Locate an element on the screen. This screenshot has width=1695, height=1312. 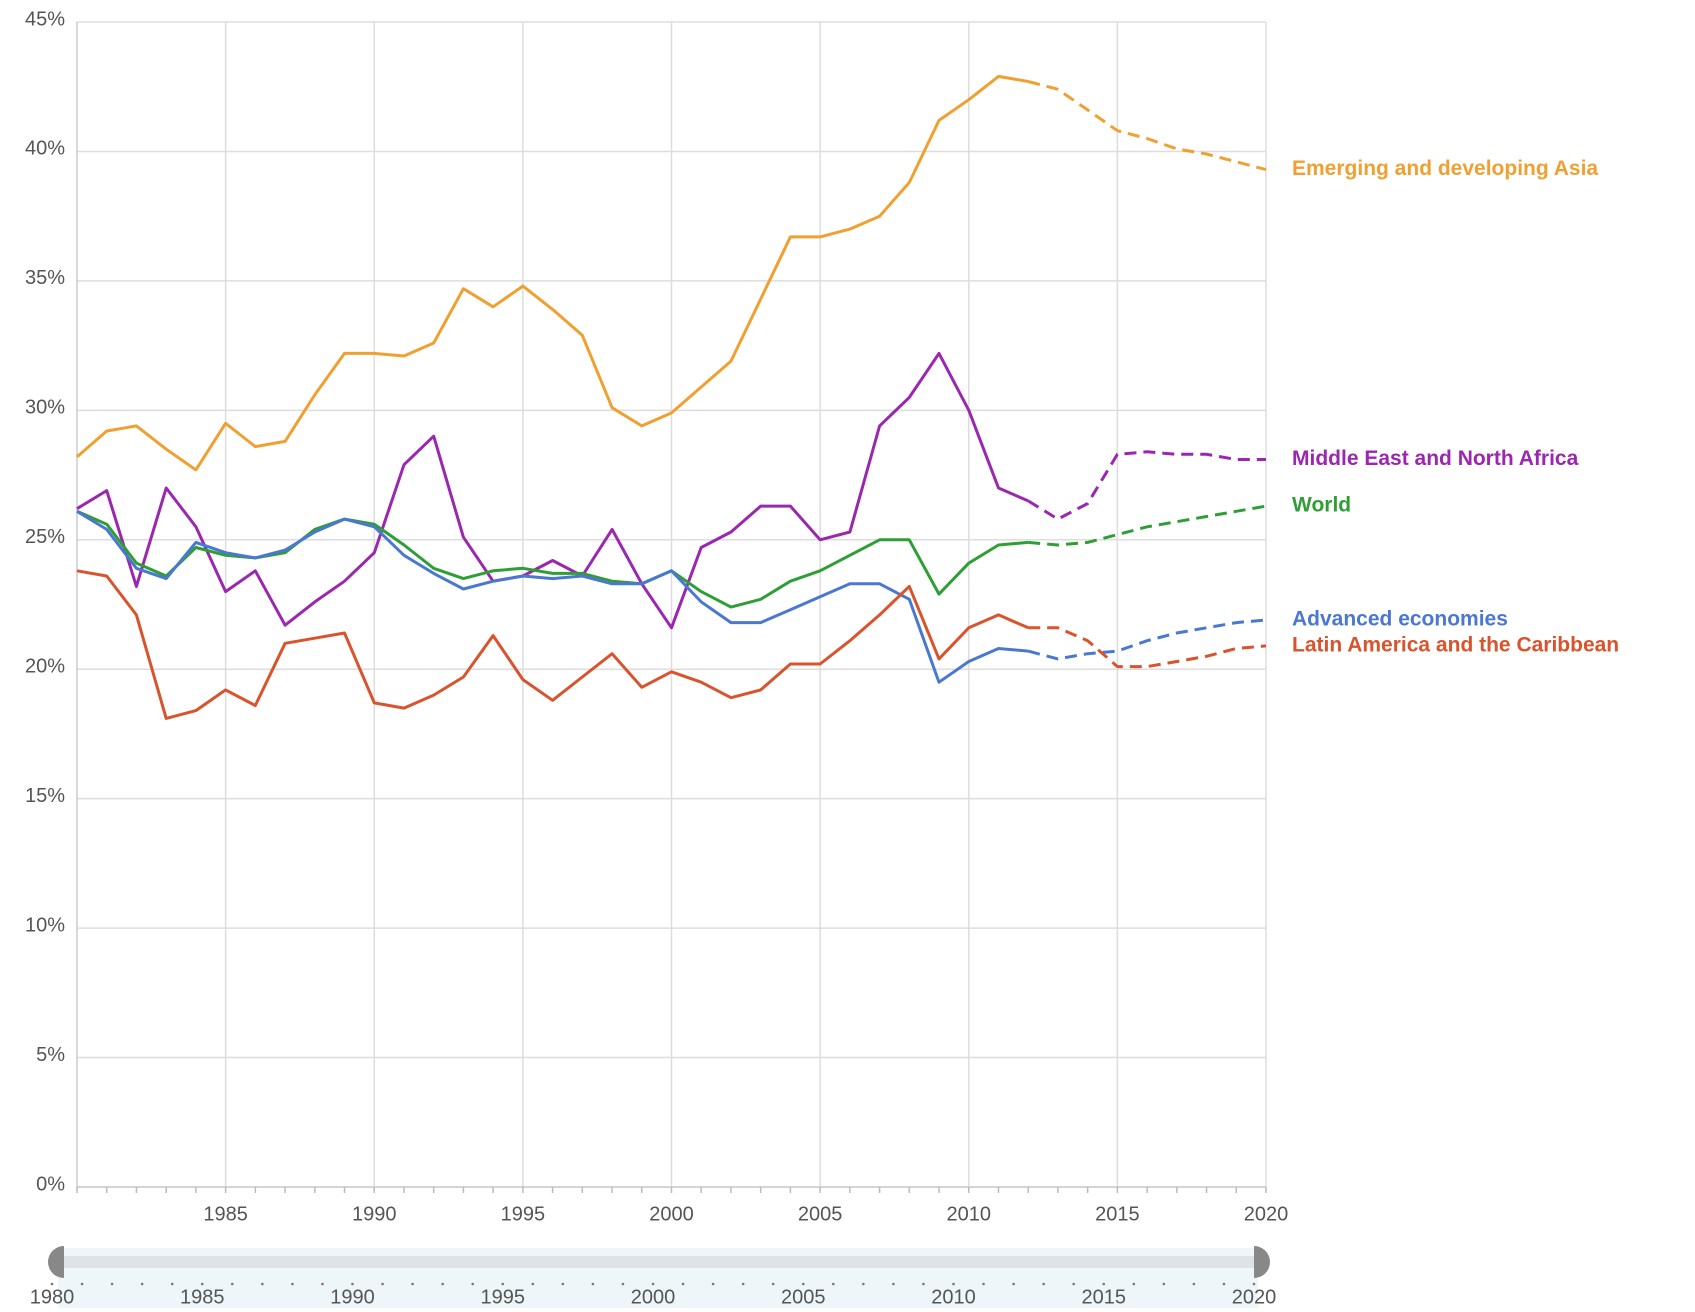
slider-label: 1980 is located at coordinates (52, 1297).